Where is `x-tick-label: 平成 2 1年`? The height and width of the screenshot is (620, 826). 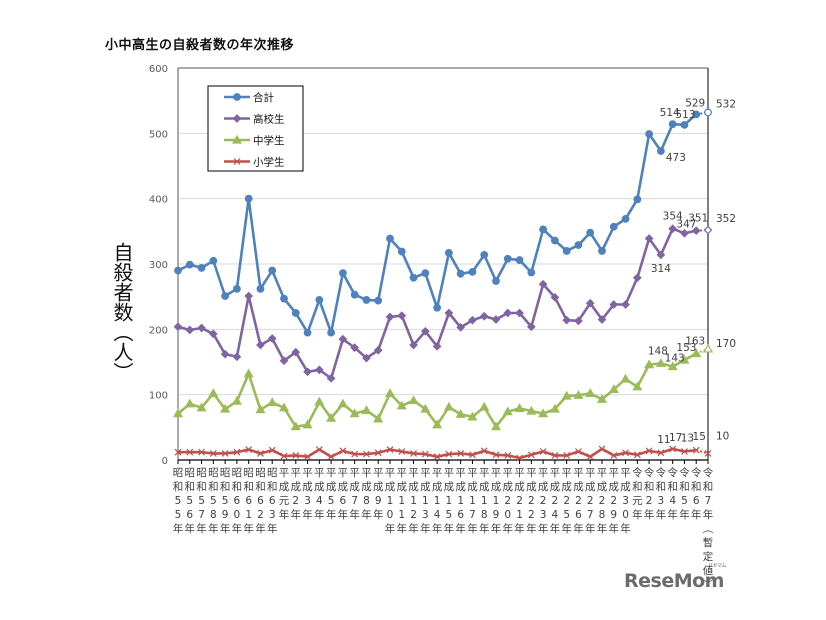 x-tick-label: 平成 2 1年 is located at coordinates (519, 501).